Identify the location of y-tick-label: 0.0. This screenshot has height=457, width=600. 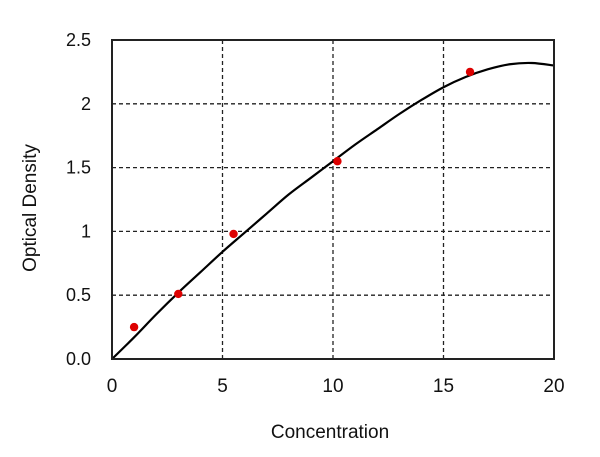
(78, 359).